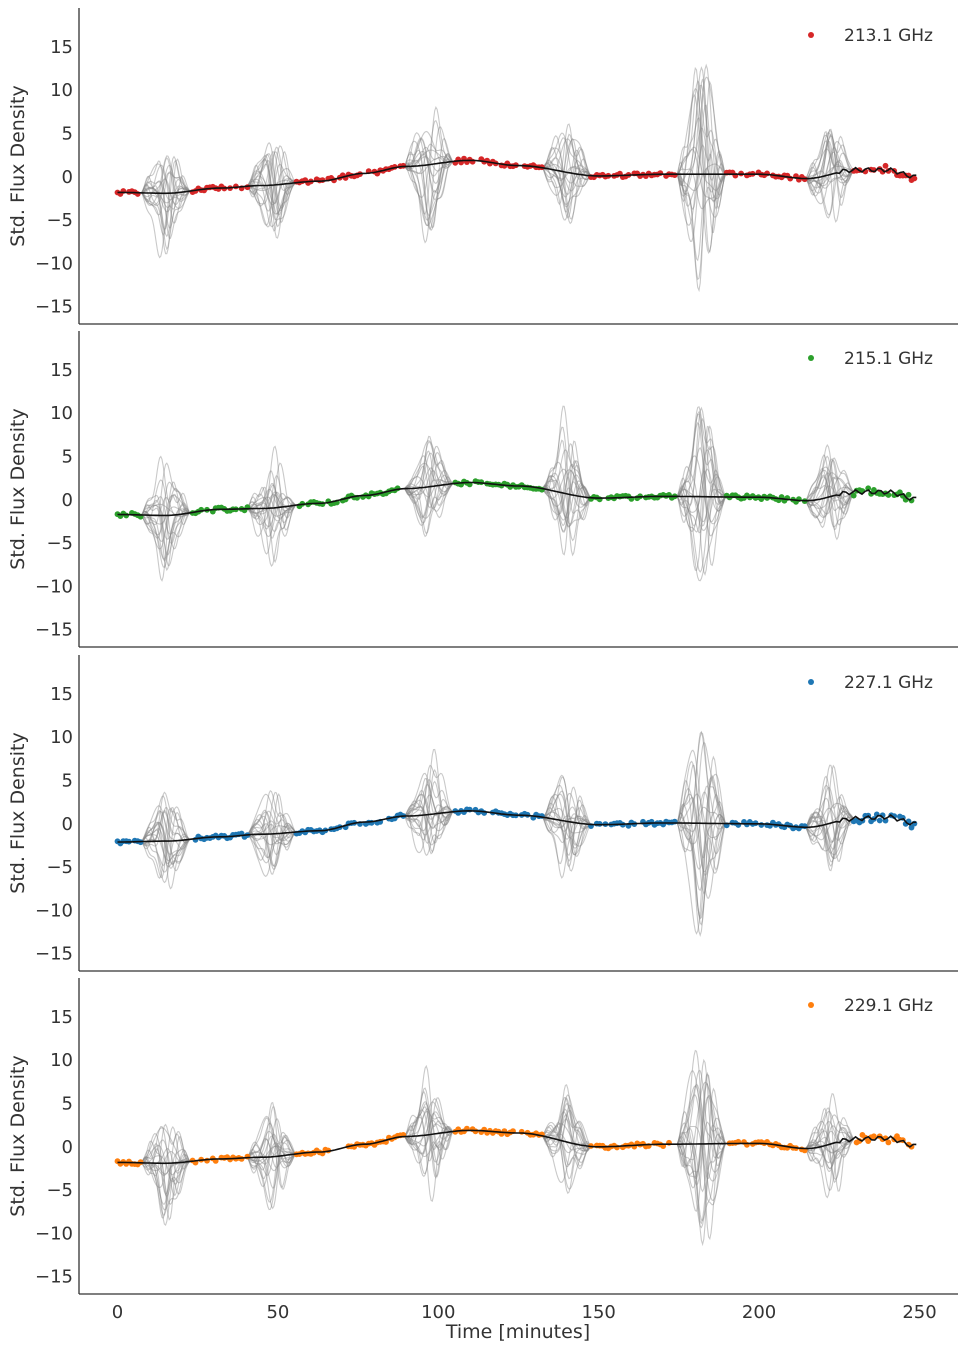 This screenshot has height=1350, width=967. I want to click on legend-label: 215.1 GHz, so click(888, 359).